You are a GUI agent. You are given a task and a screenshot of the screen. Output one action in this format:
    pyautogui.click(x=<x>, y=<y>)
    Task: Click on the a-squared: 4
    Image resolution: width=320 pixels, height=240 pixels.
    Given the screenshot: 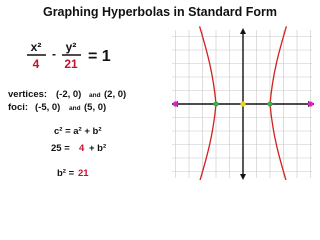 What is the action you would take?
    pyautogui.click(x=82, y=148)
    